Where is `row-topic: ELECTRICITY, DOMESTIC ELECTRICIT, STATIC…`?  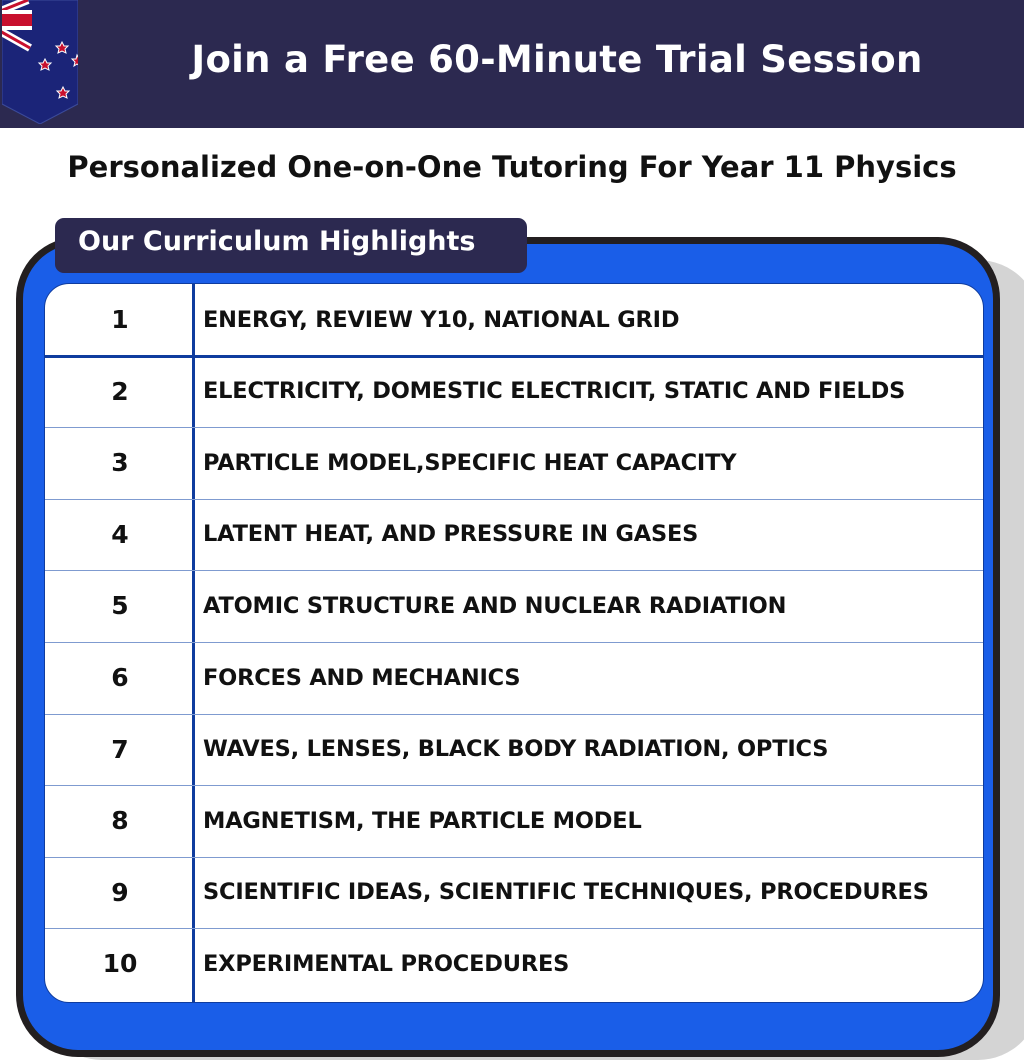
row-topic: ELECTRICITY, DOMESTIC ELECTRICIT, STATIC… is located at coordinates (554, 391).